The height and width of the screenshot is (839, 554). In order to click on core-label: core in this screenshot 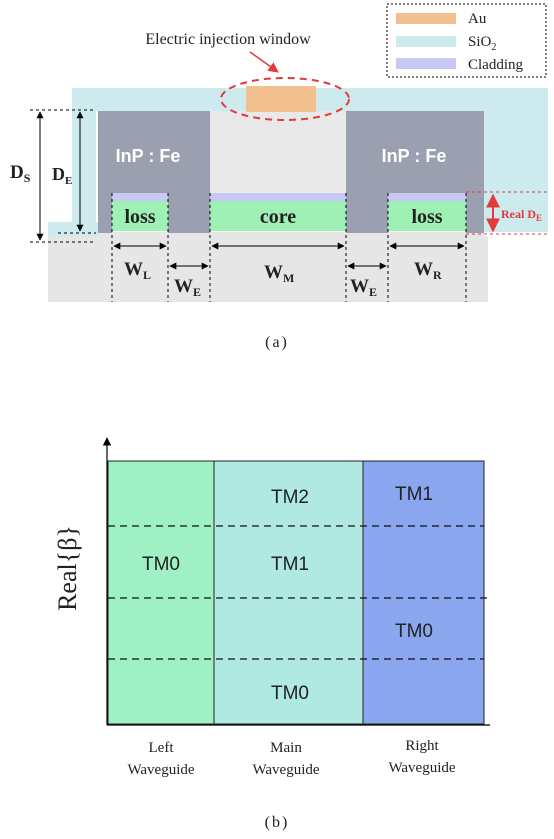, I will do `click(278, 217)`.